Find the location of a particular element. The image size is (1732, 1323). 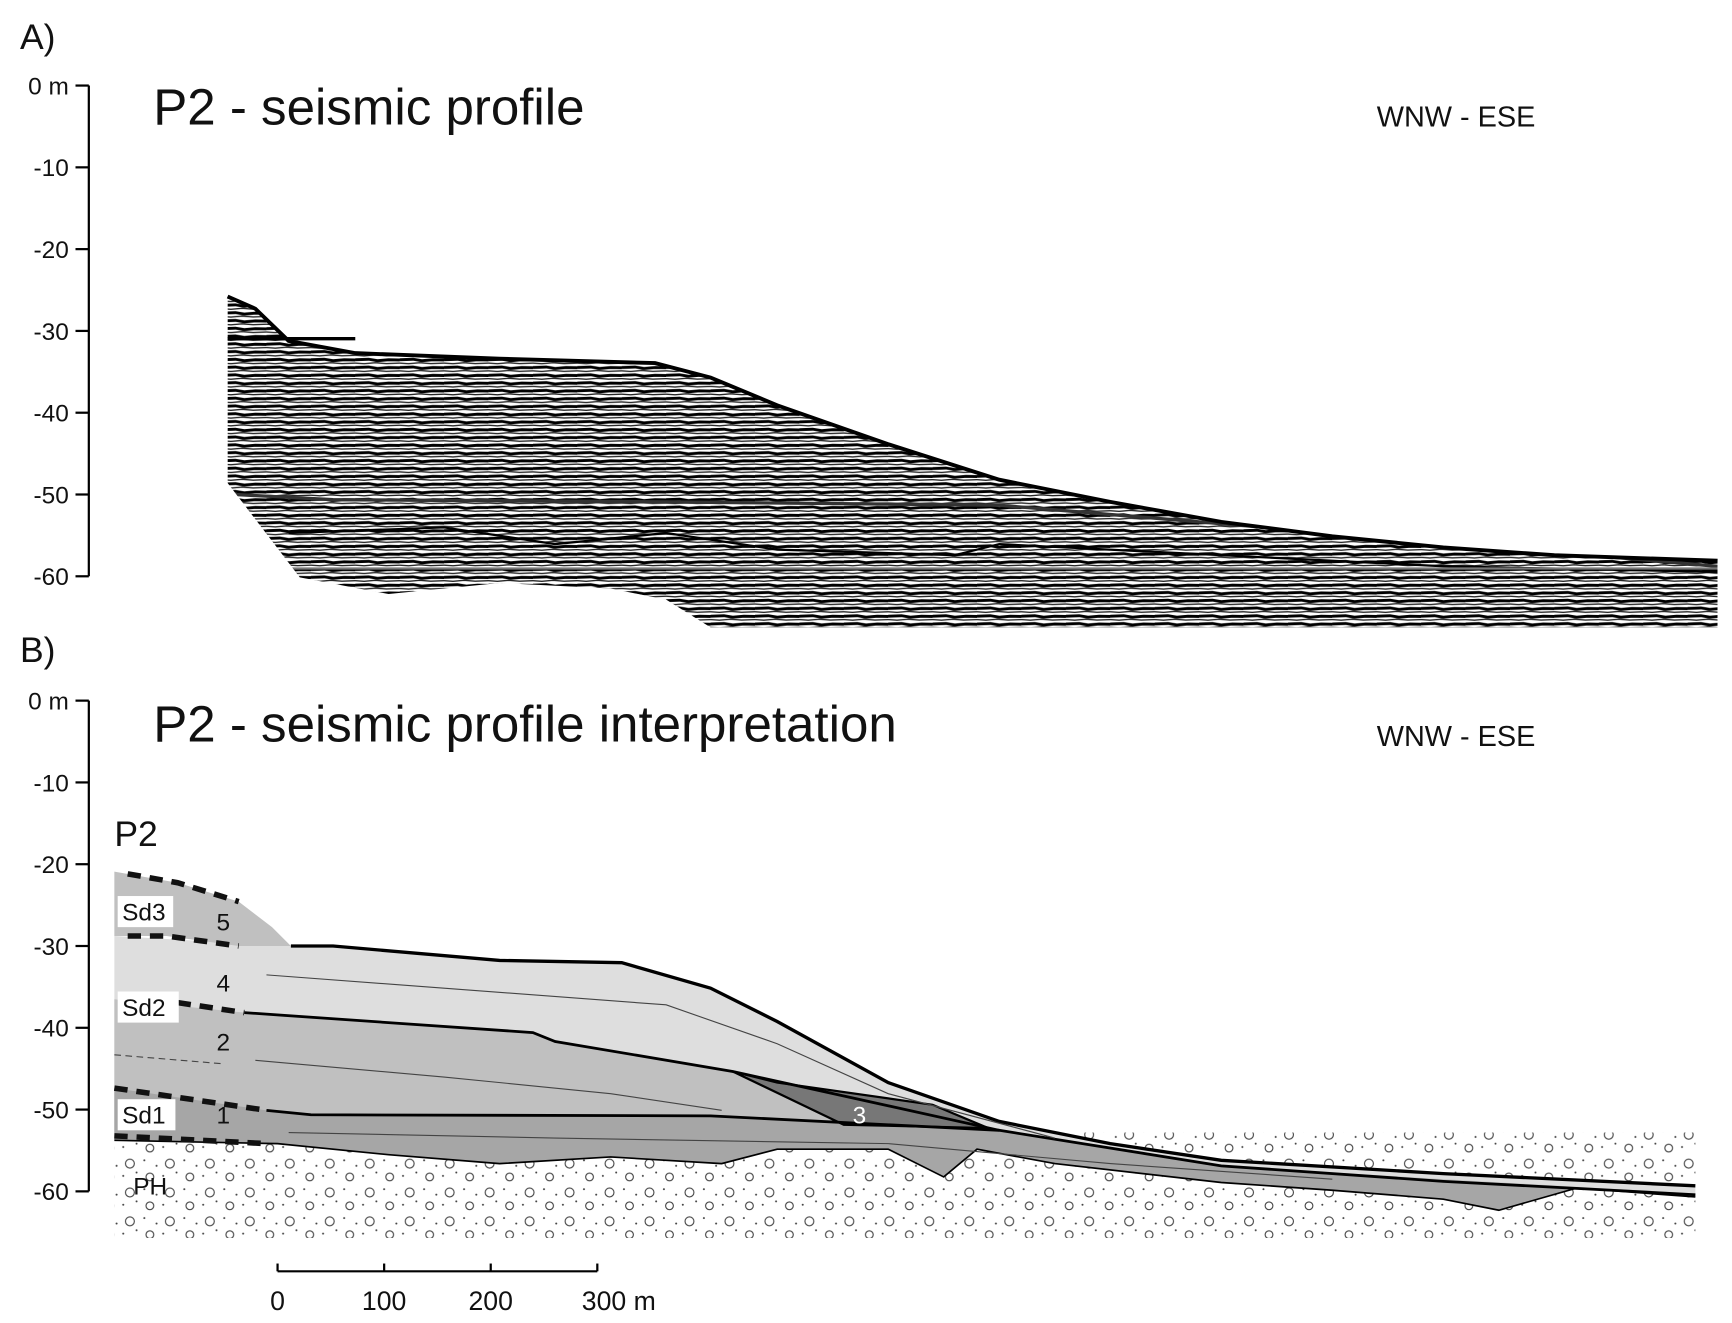

scale-label: 200 is located at coordinates (491, 1301).